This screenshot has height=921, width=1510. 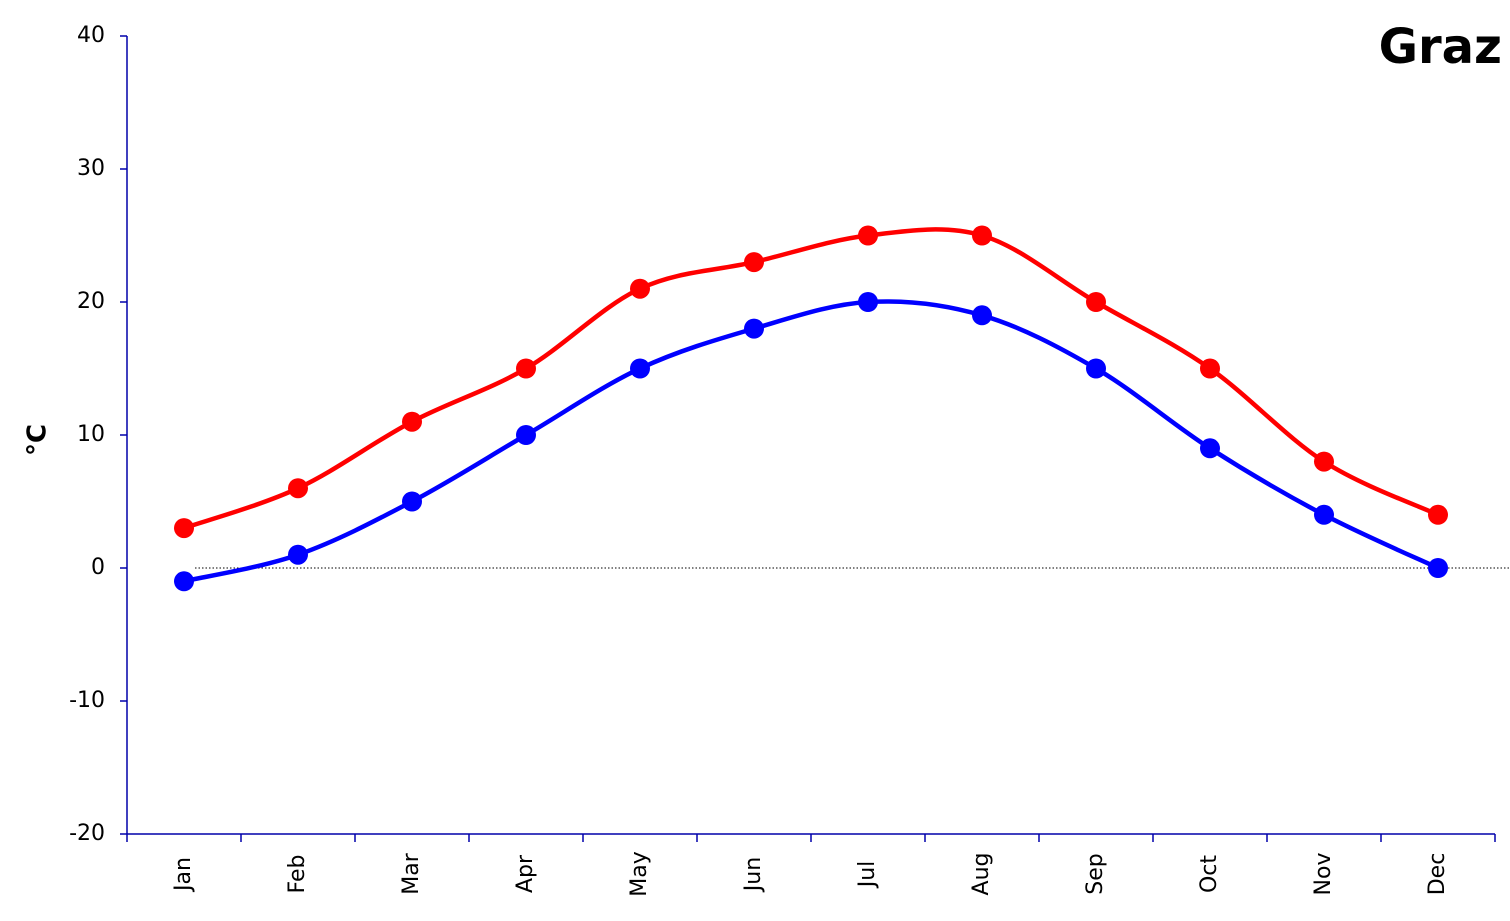 What do you see at coordinates (525, 873) in the screenshot?
I see `x-tick-label: Apr` at bounding box center [525, 873].